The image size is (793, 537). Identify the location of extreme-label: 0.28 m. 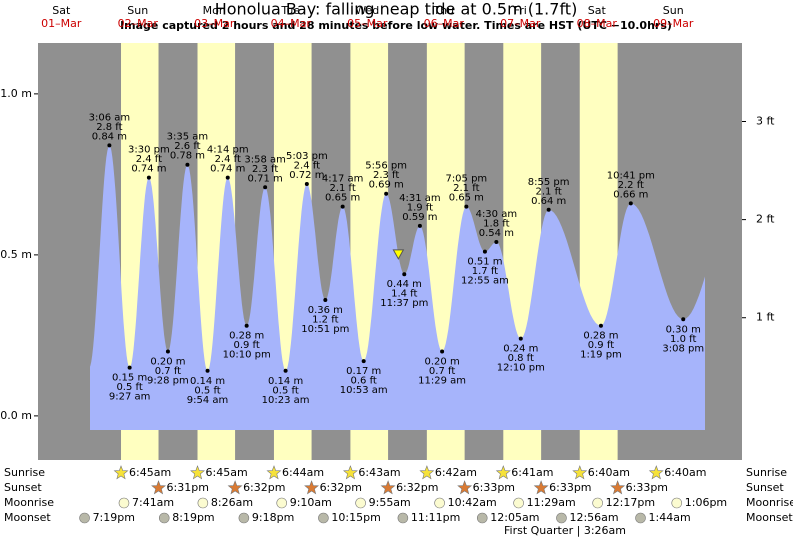
(600, 336).